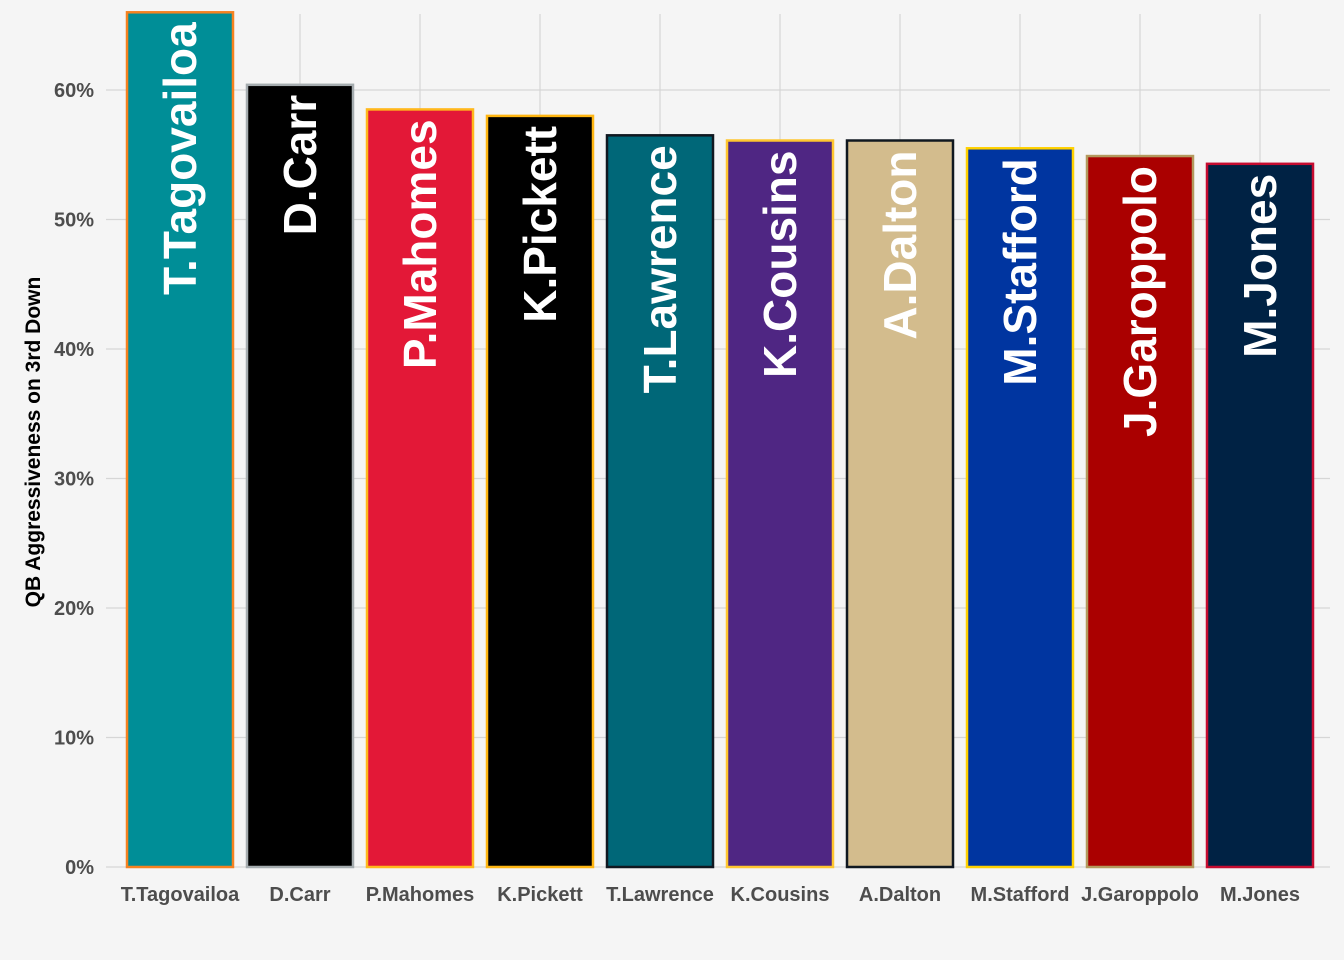  I want to click on bar-label: P.Mahomes, so click(420, 244).